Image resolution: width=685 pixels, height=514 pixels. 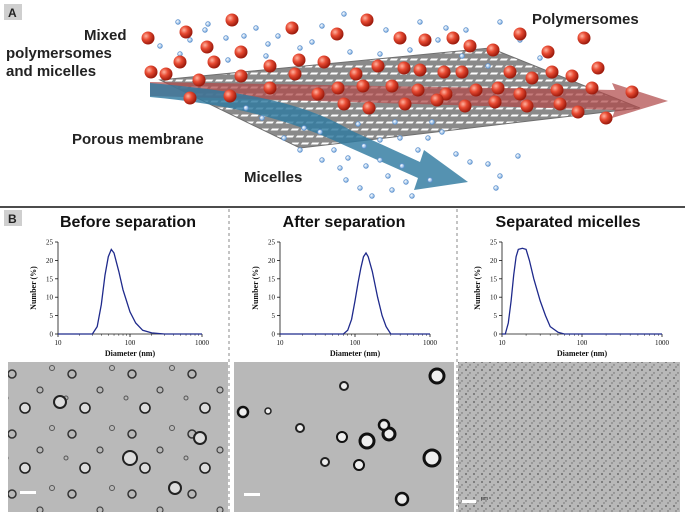 What do you see at coordinates (118, 437) in the screenshot?
I see `tem-image-before` at bounding box center [118, 437].